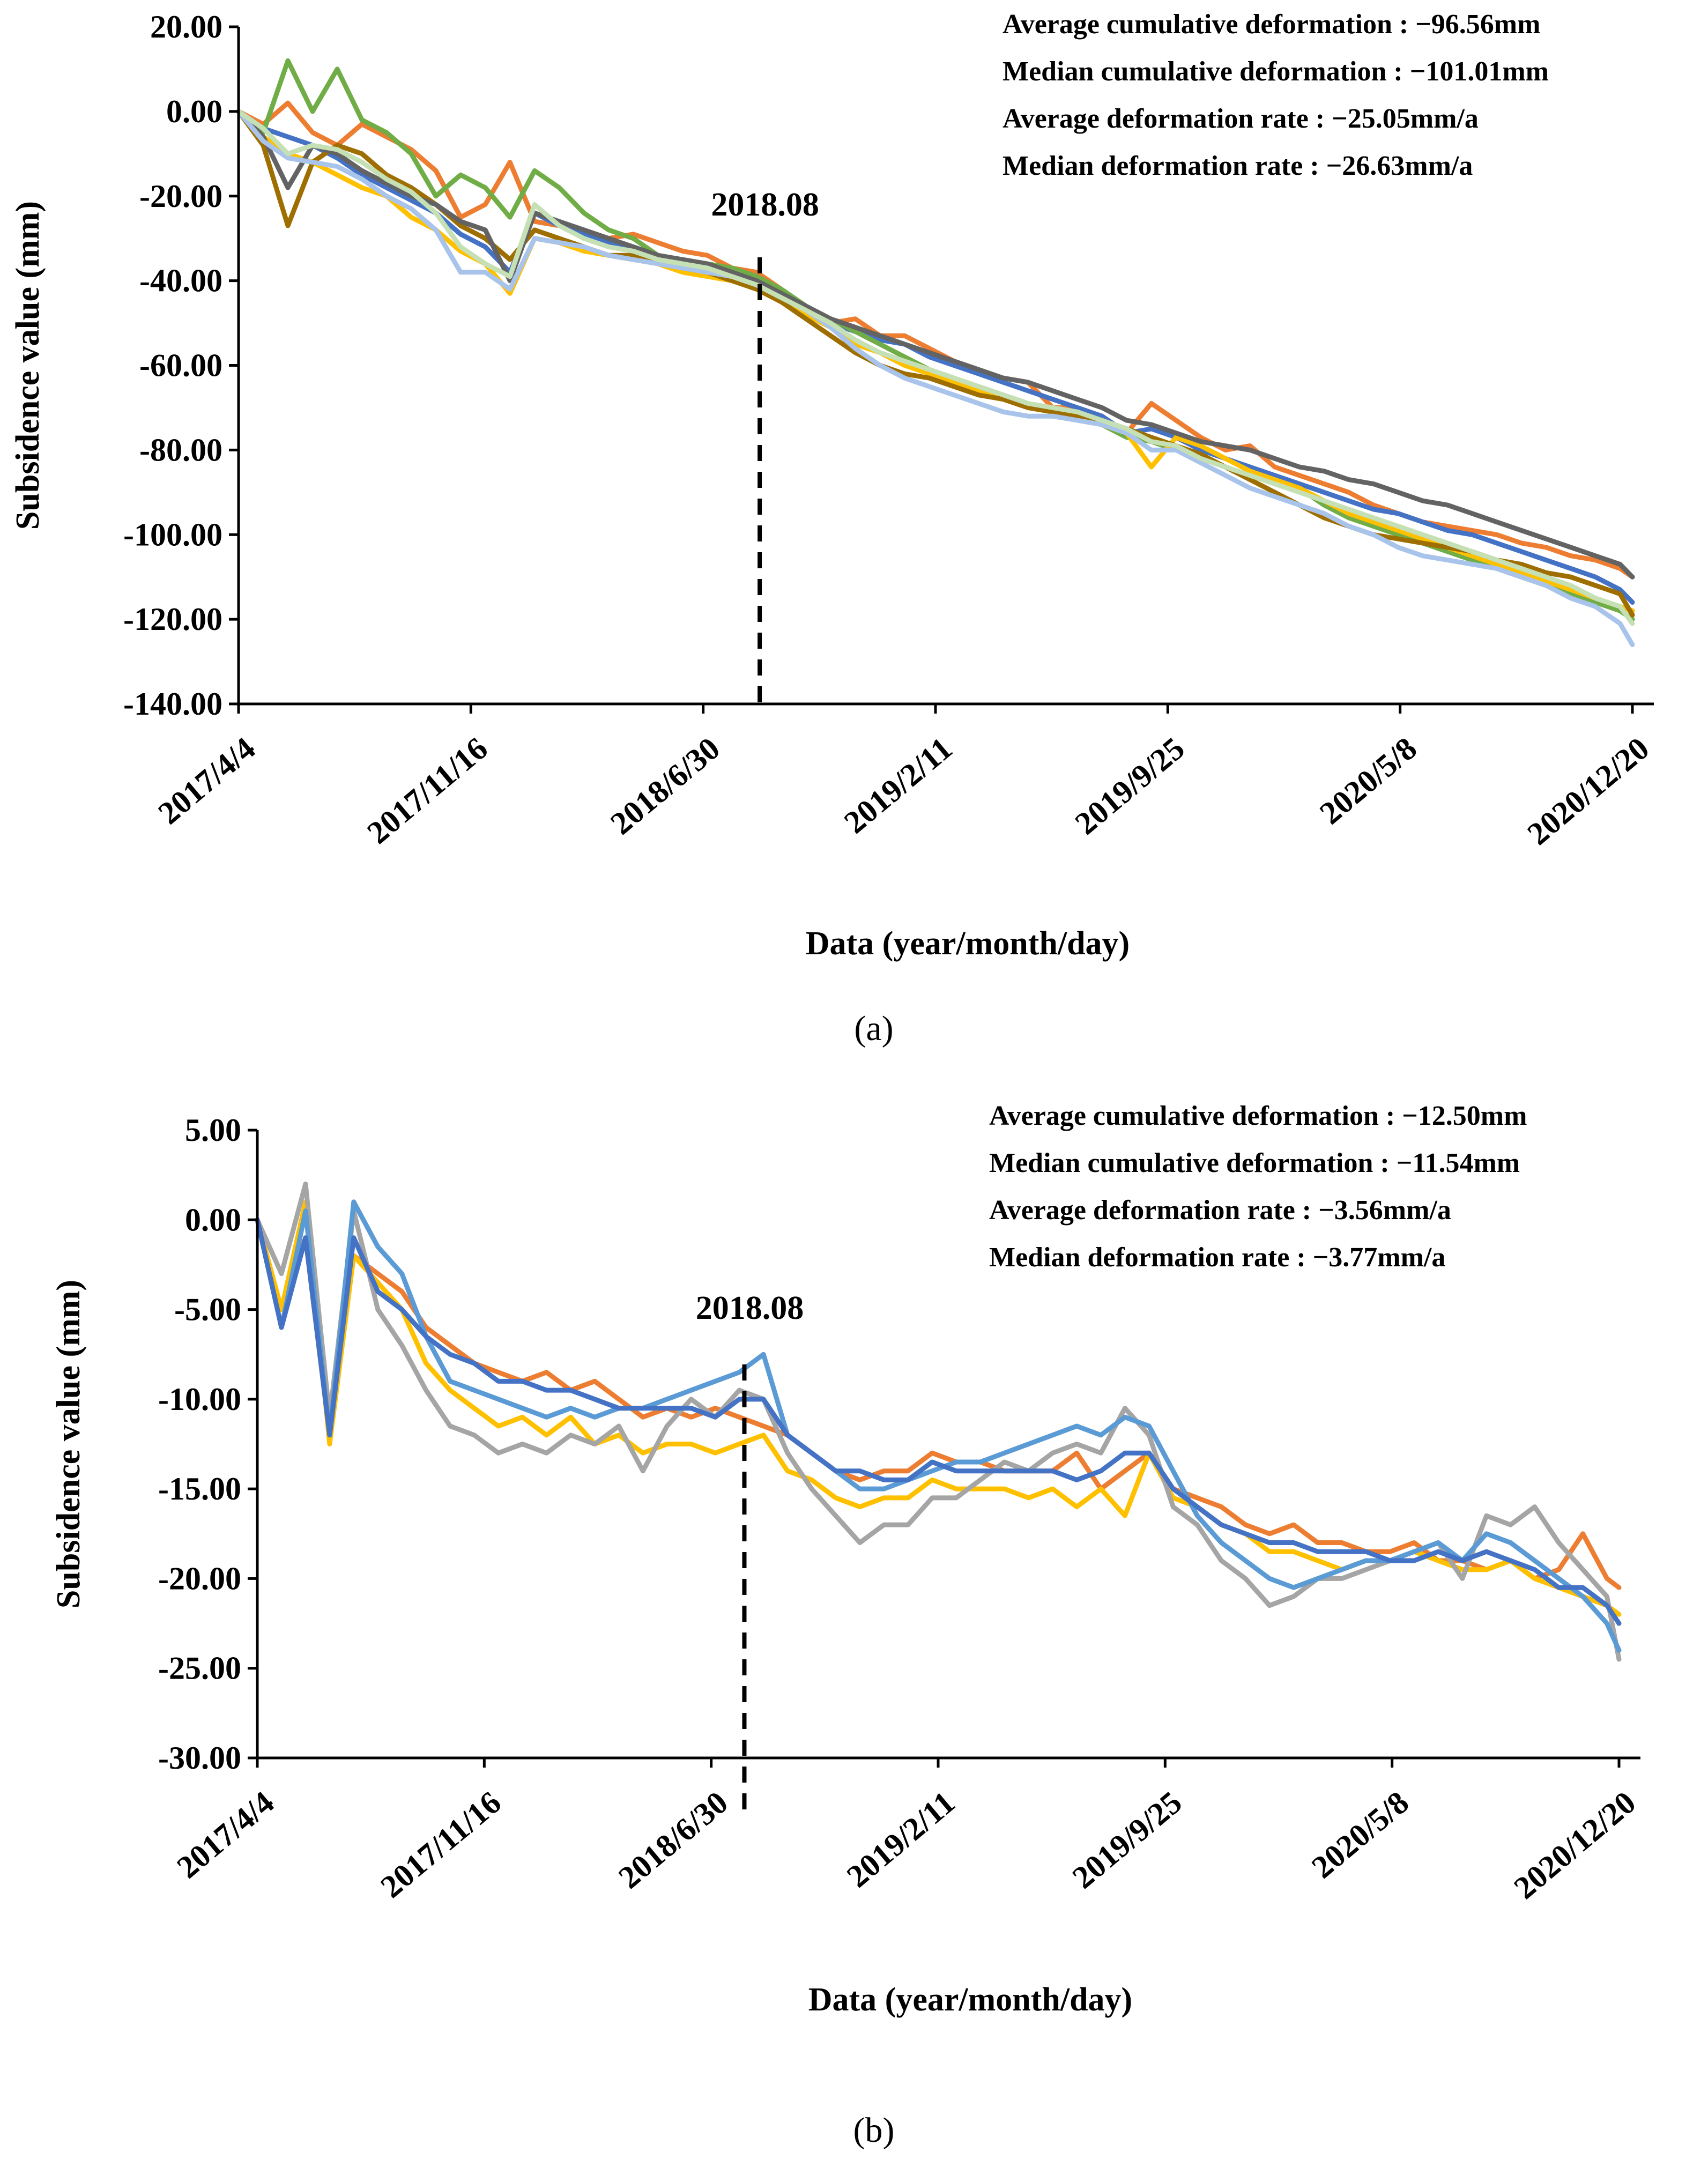  Describe the element at coordinates (1240, 119) in the screenshot. I see `stat-annotation: Average deformation rate : −25.05mm/a` at that location.